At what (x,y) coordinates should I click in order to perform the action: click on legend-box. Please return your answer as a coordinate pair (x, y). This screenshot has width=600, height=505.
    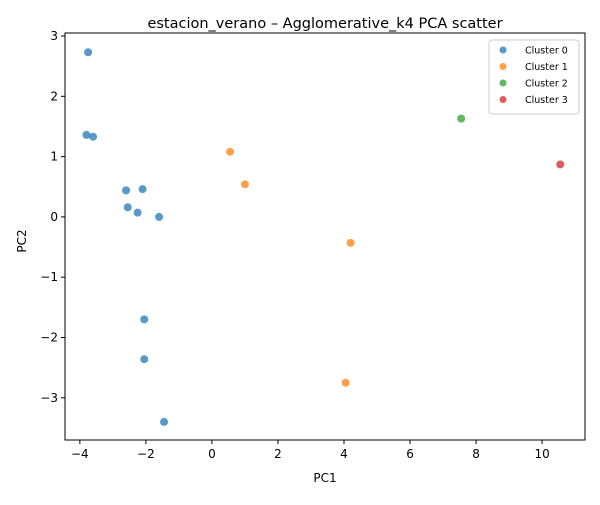
    Looking at the image, I should click on (534, 77).